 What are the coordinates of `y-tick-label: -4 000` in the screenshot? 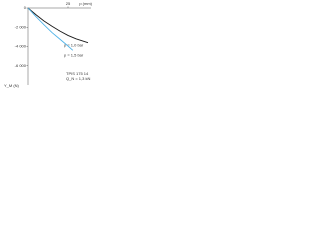 It's located at (21, 46).